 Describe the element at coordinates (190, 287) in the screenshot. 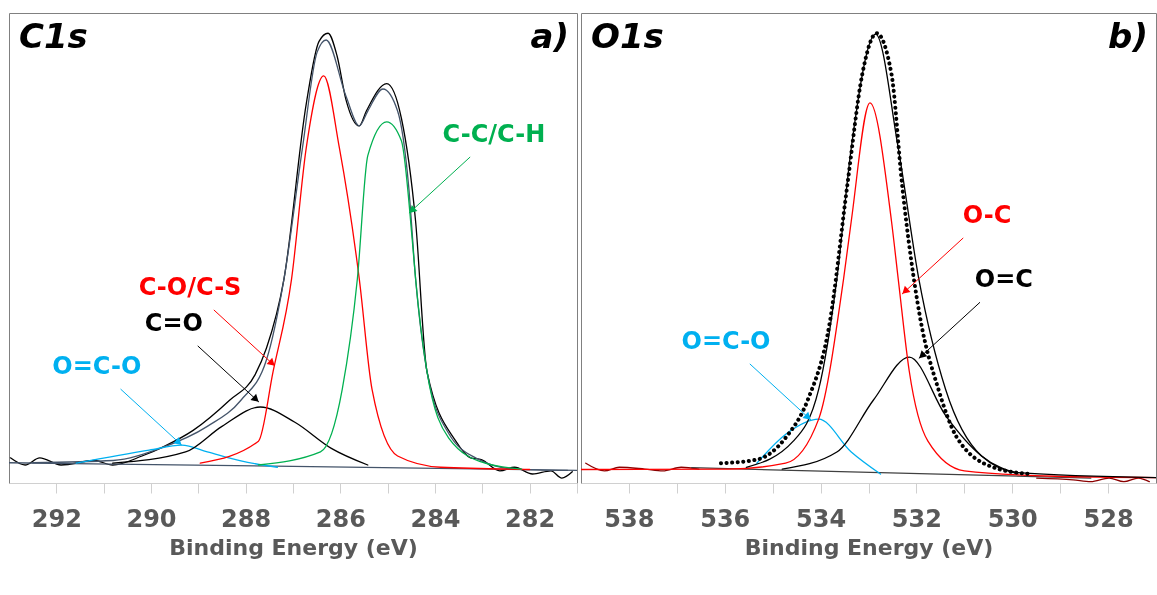

I see `annotation: C-O/C-S` at that location.